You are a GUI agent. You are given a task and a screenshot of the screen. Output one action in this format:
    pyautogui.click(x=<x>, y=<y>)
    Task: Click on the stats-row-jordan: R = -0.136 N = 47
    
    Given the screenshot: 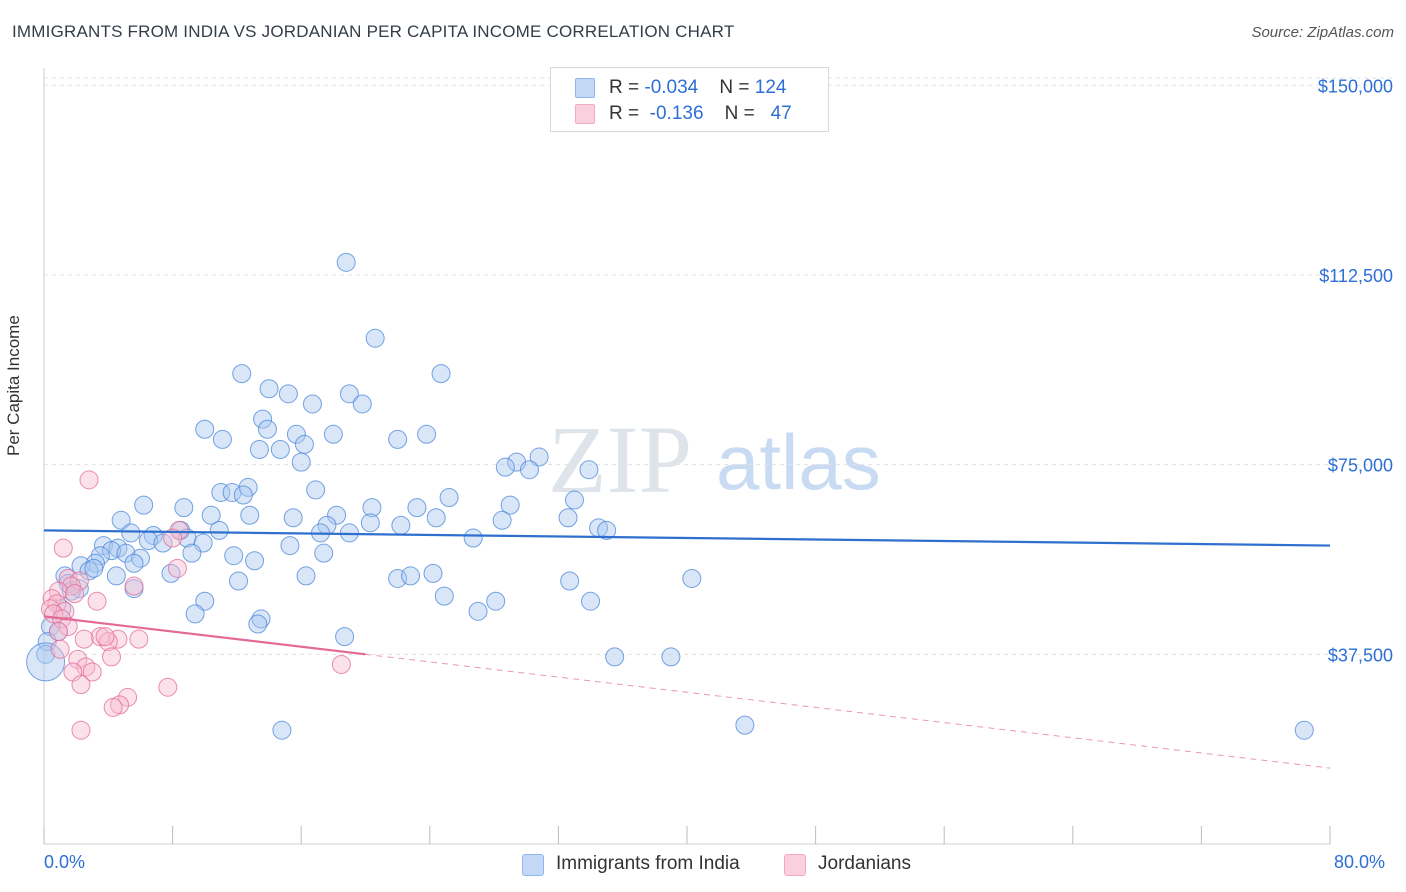 What is the action you would take?
    pyautogui.click(x=683, y=114)
    